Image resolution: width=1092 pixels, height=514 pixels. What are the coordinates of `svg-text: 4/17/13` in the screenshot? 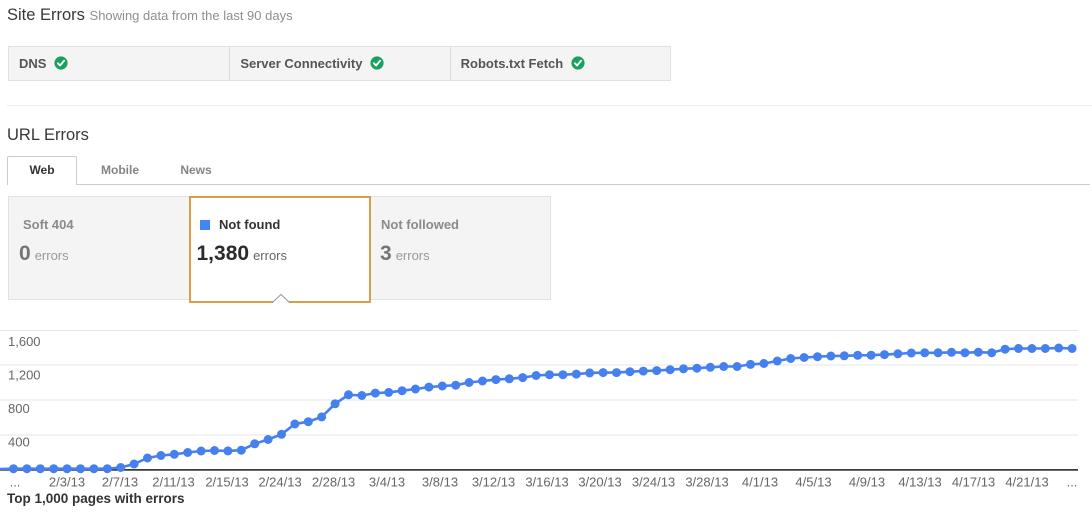 It's located at (973, 481).